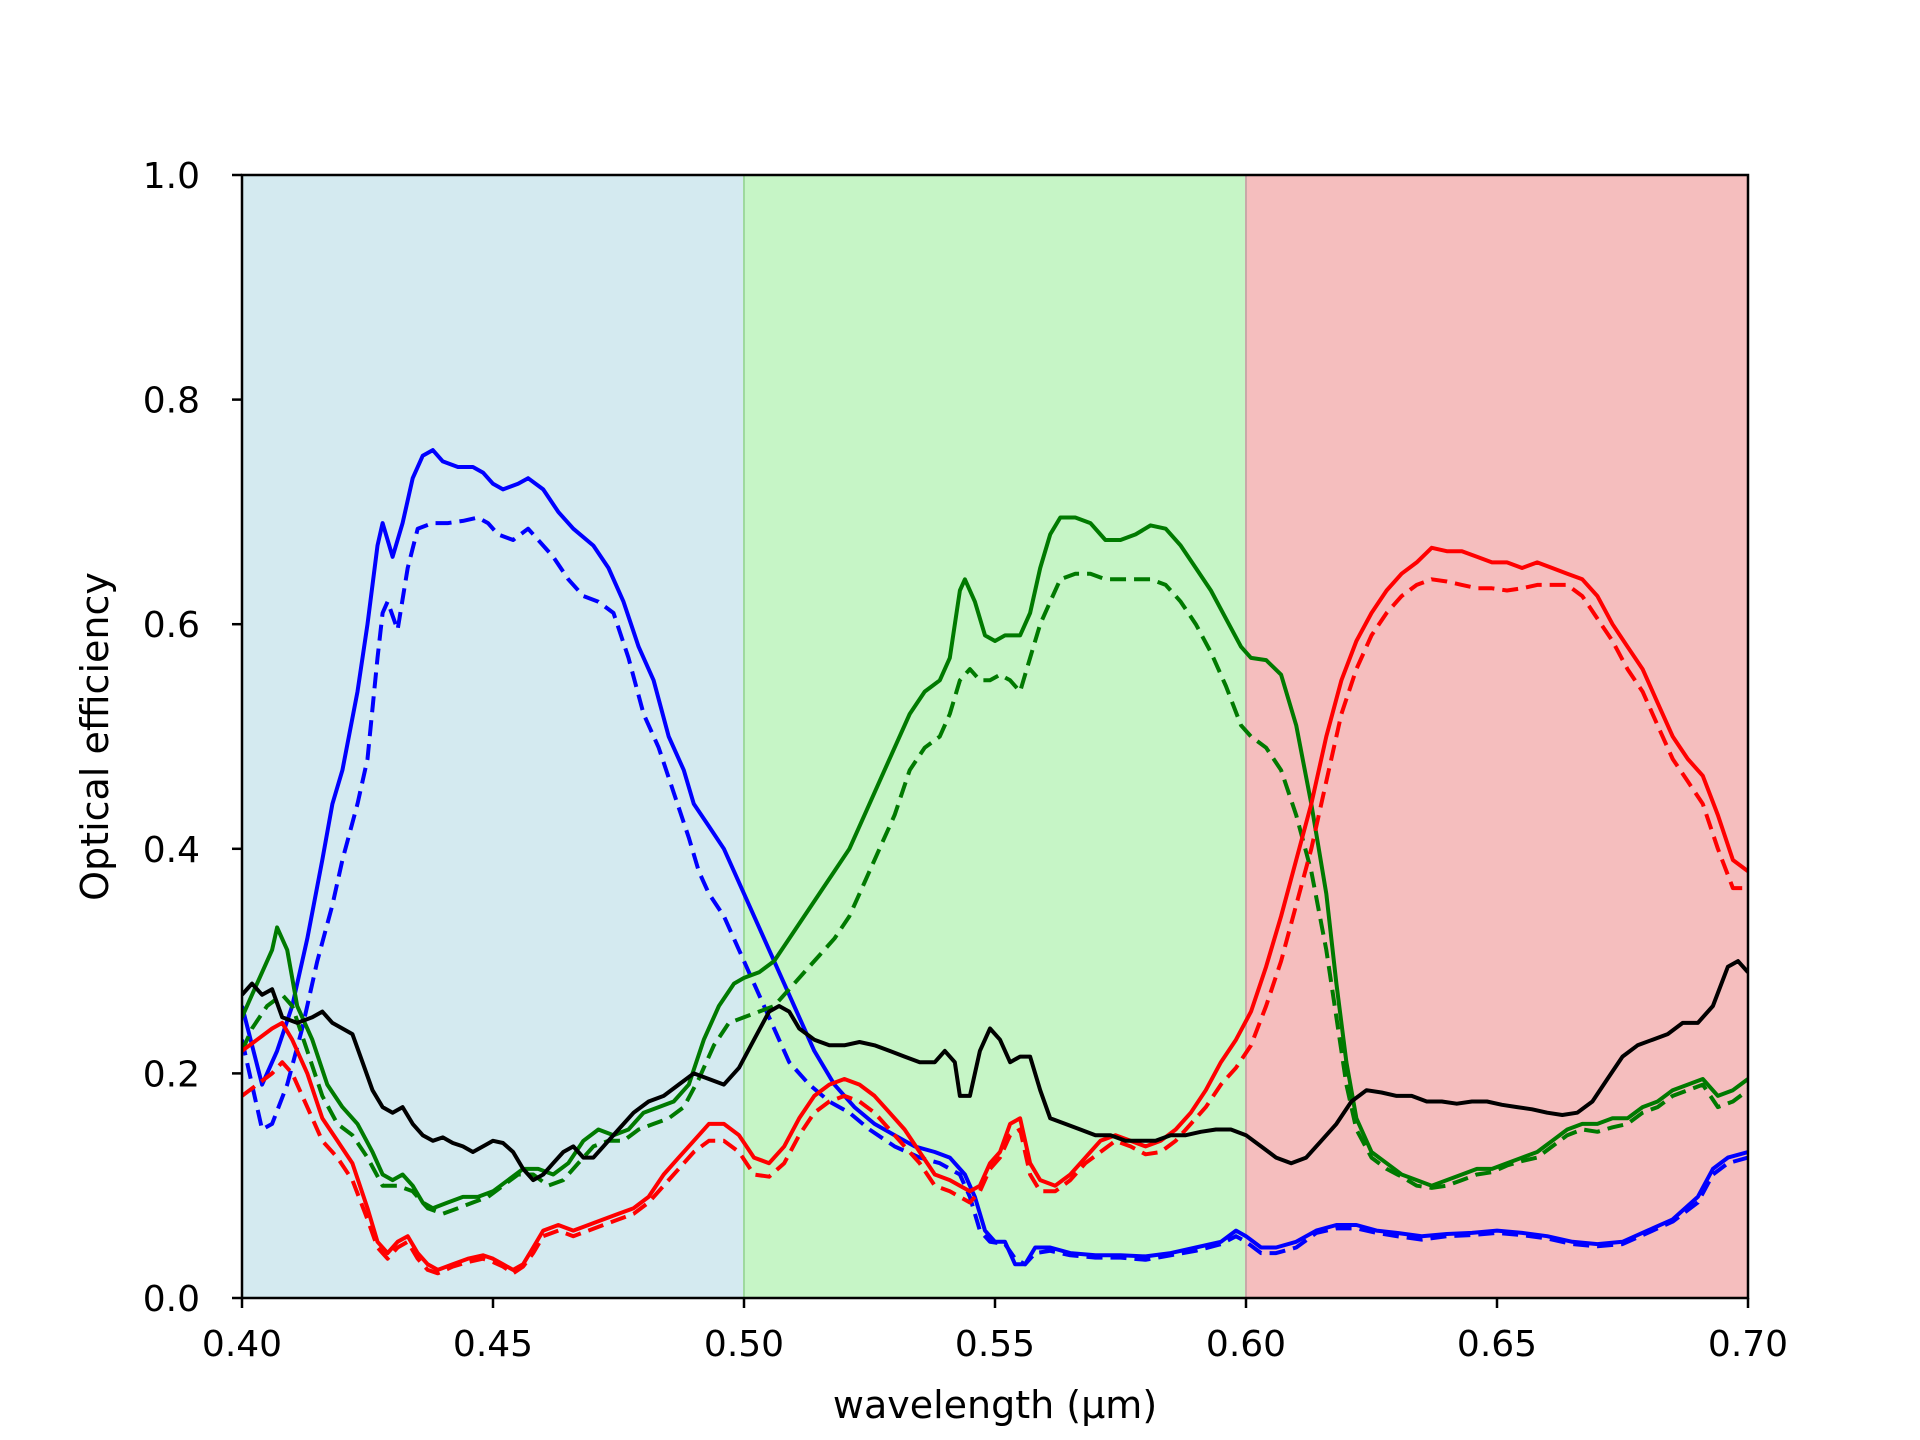  I want to click on x-tick-label: 0.60, so click(1246, 1344).